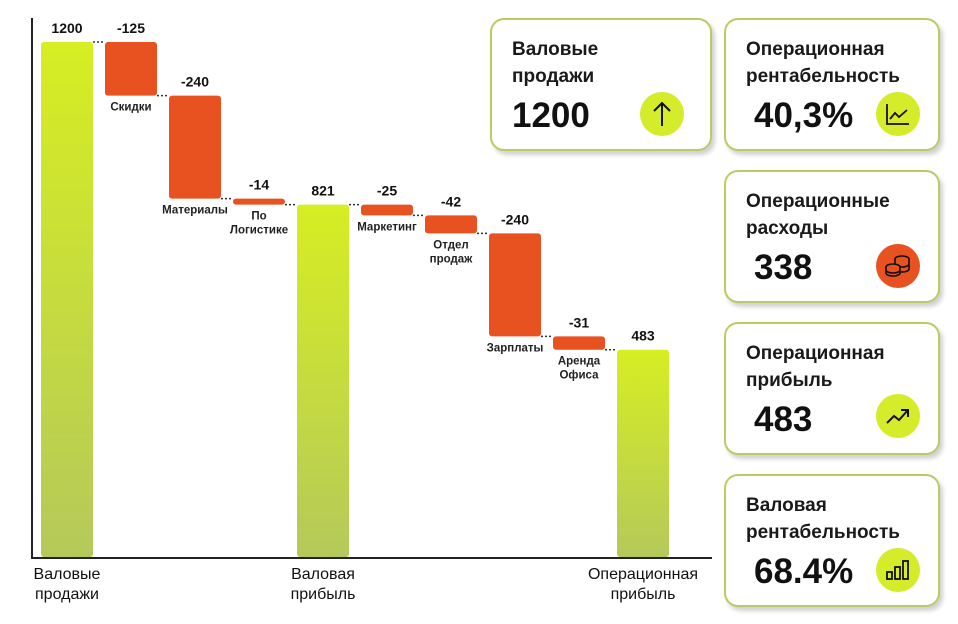 The image size is (958, 624). What do you see at coordinates (130, 108) in the screenshot?
I see `category-label: Скидки` at bounding box center [130, 108].